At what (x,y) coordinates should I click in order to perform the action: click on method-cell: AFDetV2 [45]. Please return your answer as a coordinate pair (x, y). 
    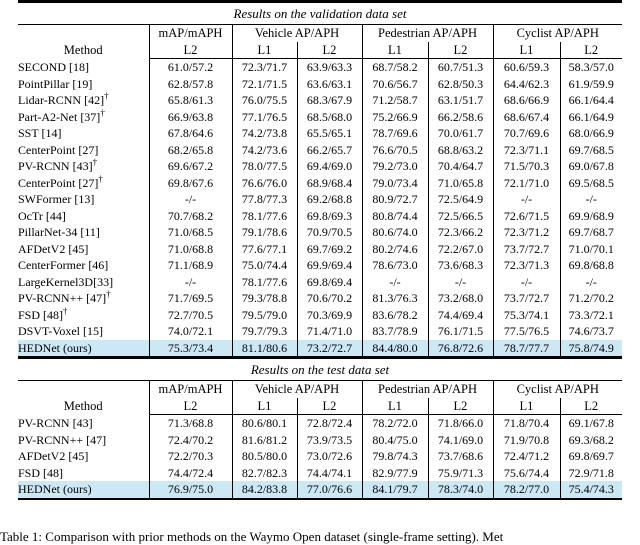
    Looking at the image, I should click on (53, 248).